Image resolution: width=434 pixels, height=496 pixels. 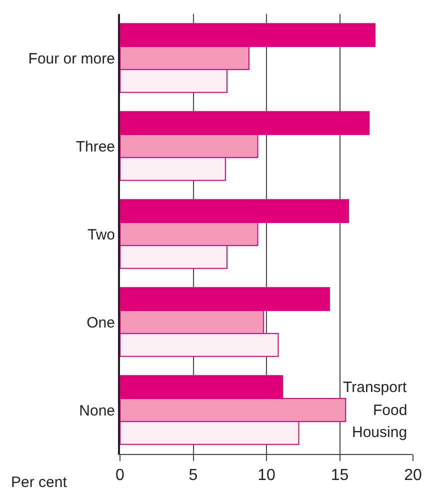 I want to click on text: Housing, so click(x=380, y=432).